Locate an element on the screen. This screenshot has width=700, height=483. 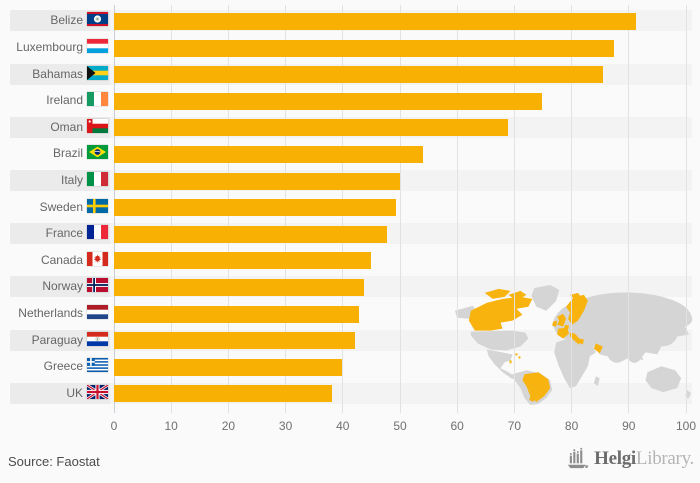
category-label-bahamas: Bahamas is located at coordinates (57, 73).